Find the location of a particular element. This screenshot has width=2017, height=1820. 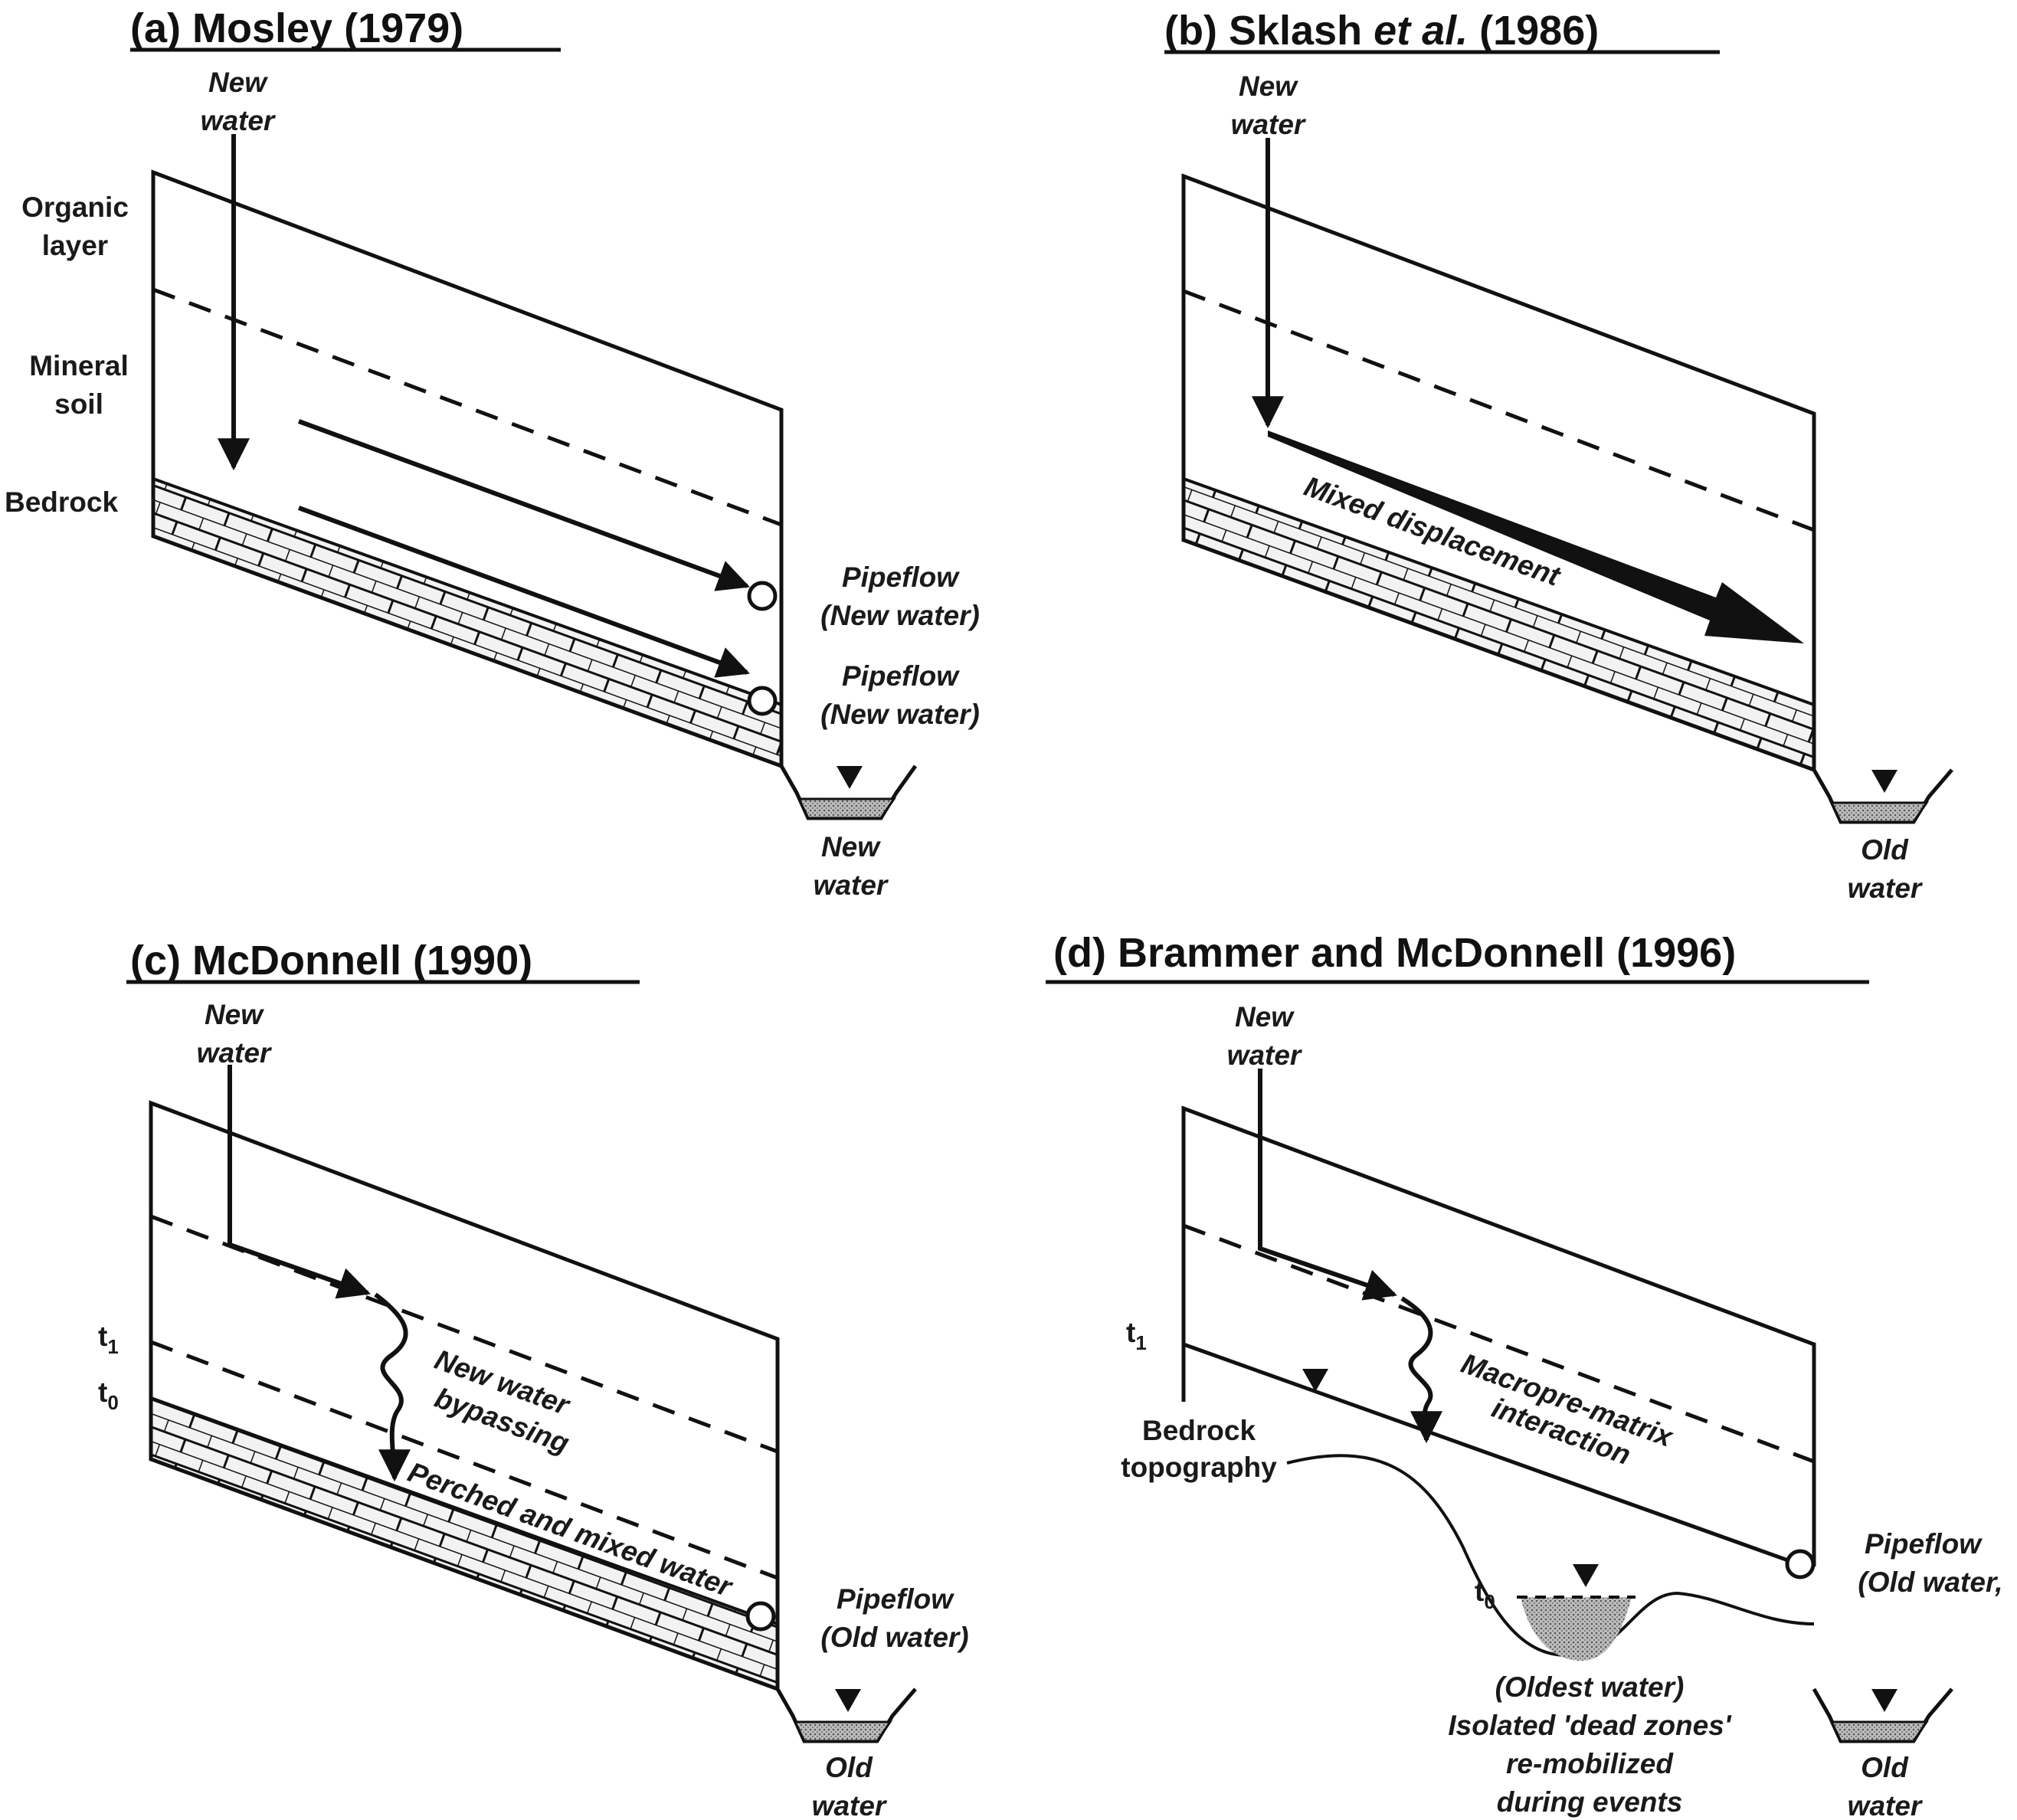

organic-layer-label-1: Organic is located at coordinates (75, 207).